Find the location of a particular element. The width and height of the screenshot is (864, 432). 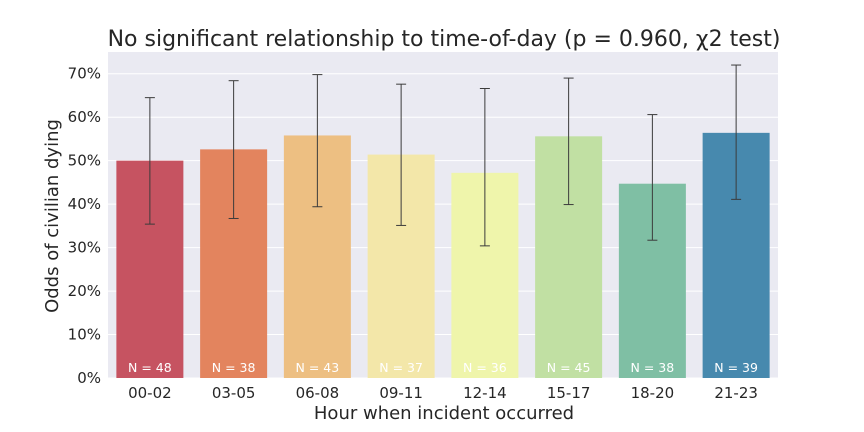

y-axis-label: Odds of civilian dying is located at coordinates (52, 216).